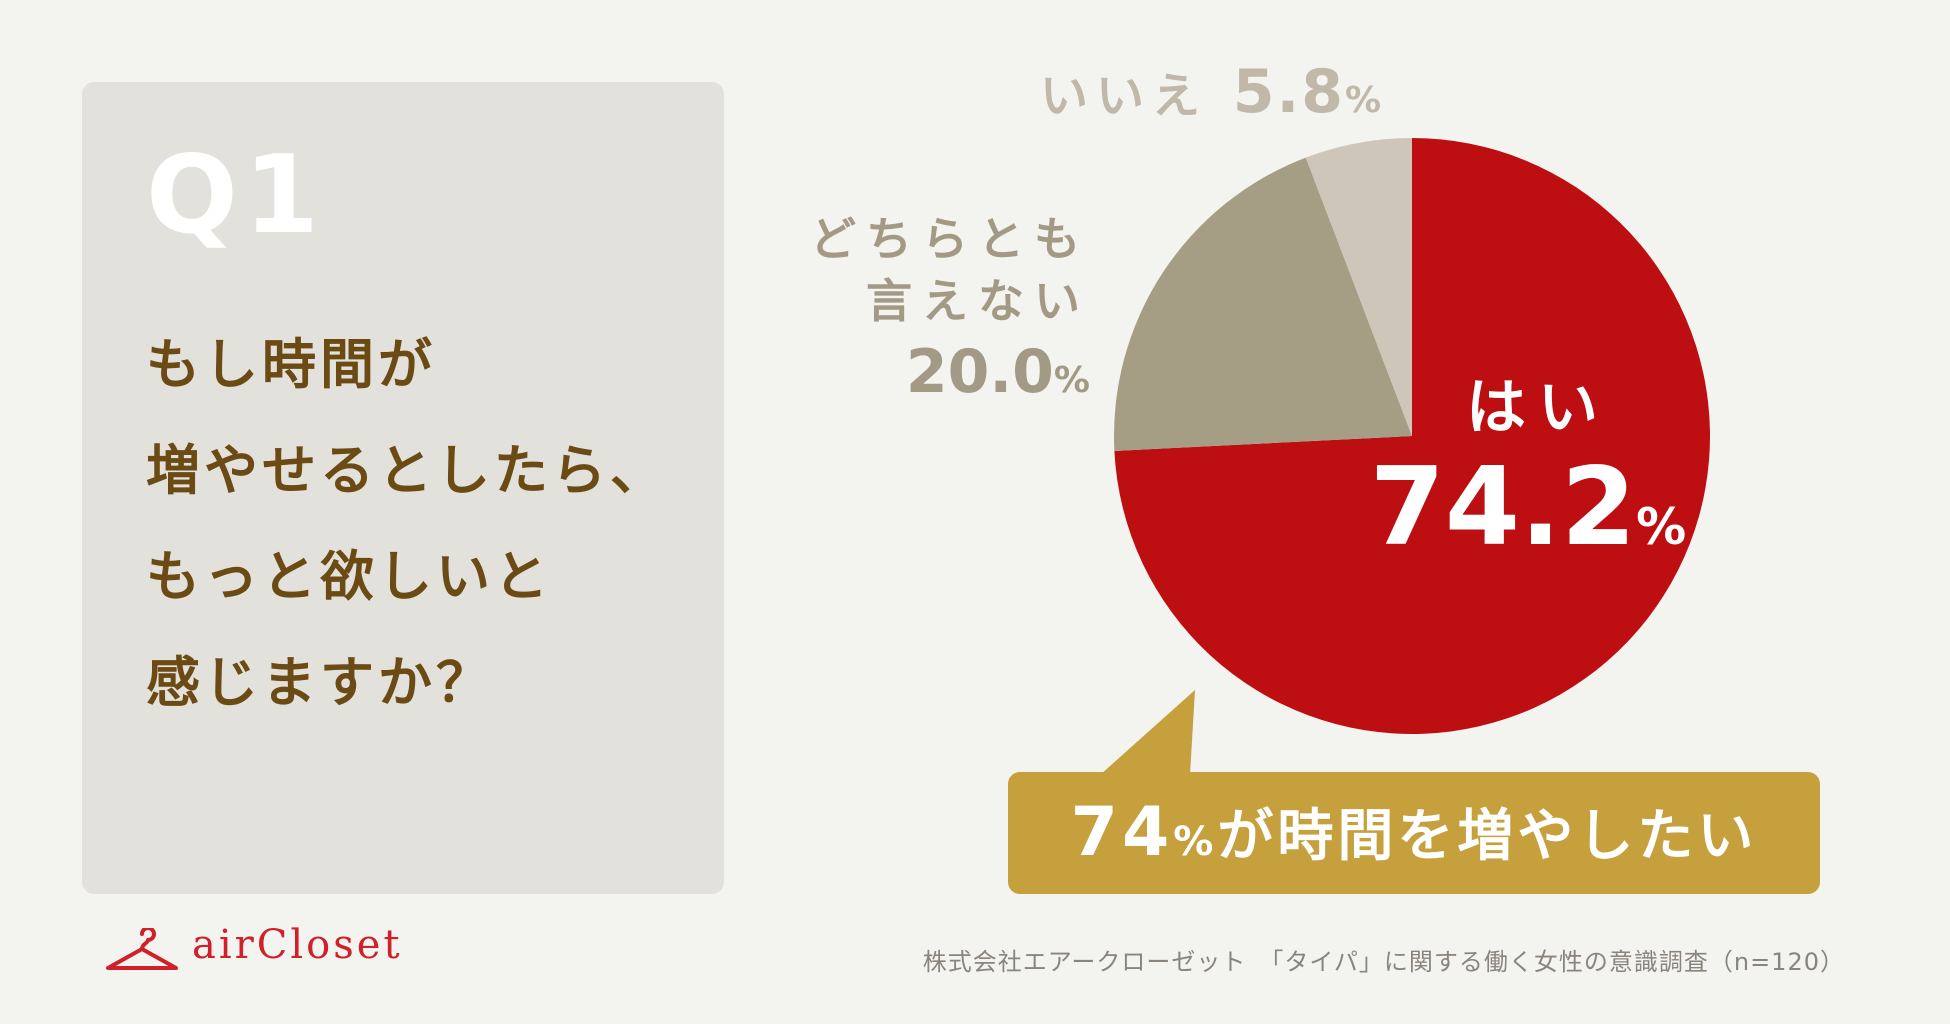 This screenshot has height=1024, width=1950. I want to click on hanger-icon, so click(142, 948).